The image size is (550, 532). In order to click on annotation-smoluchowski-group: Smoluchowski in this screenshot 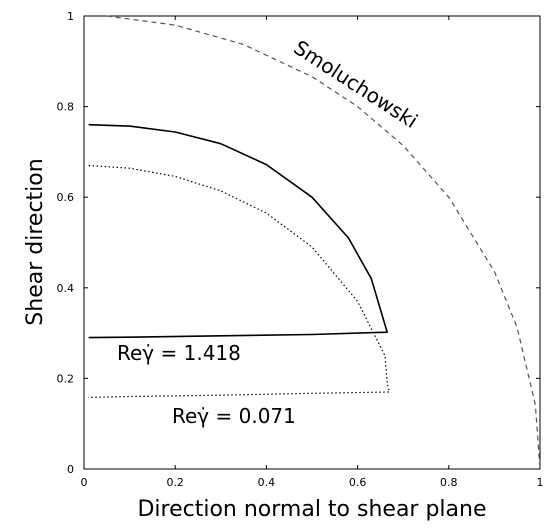, I will do `click(356, 84)`.